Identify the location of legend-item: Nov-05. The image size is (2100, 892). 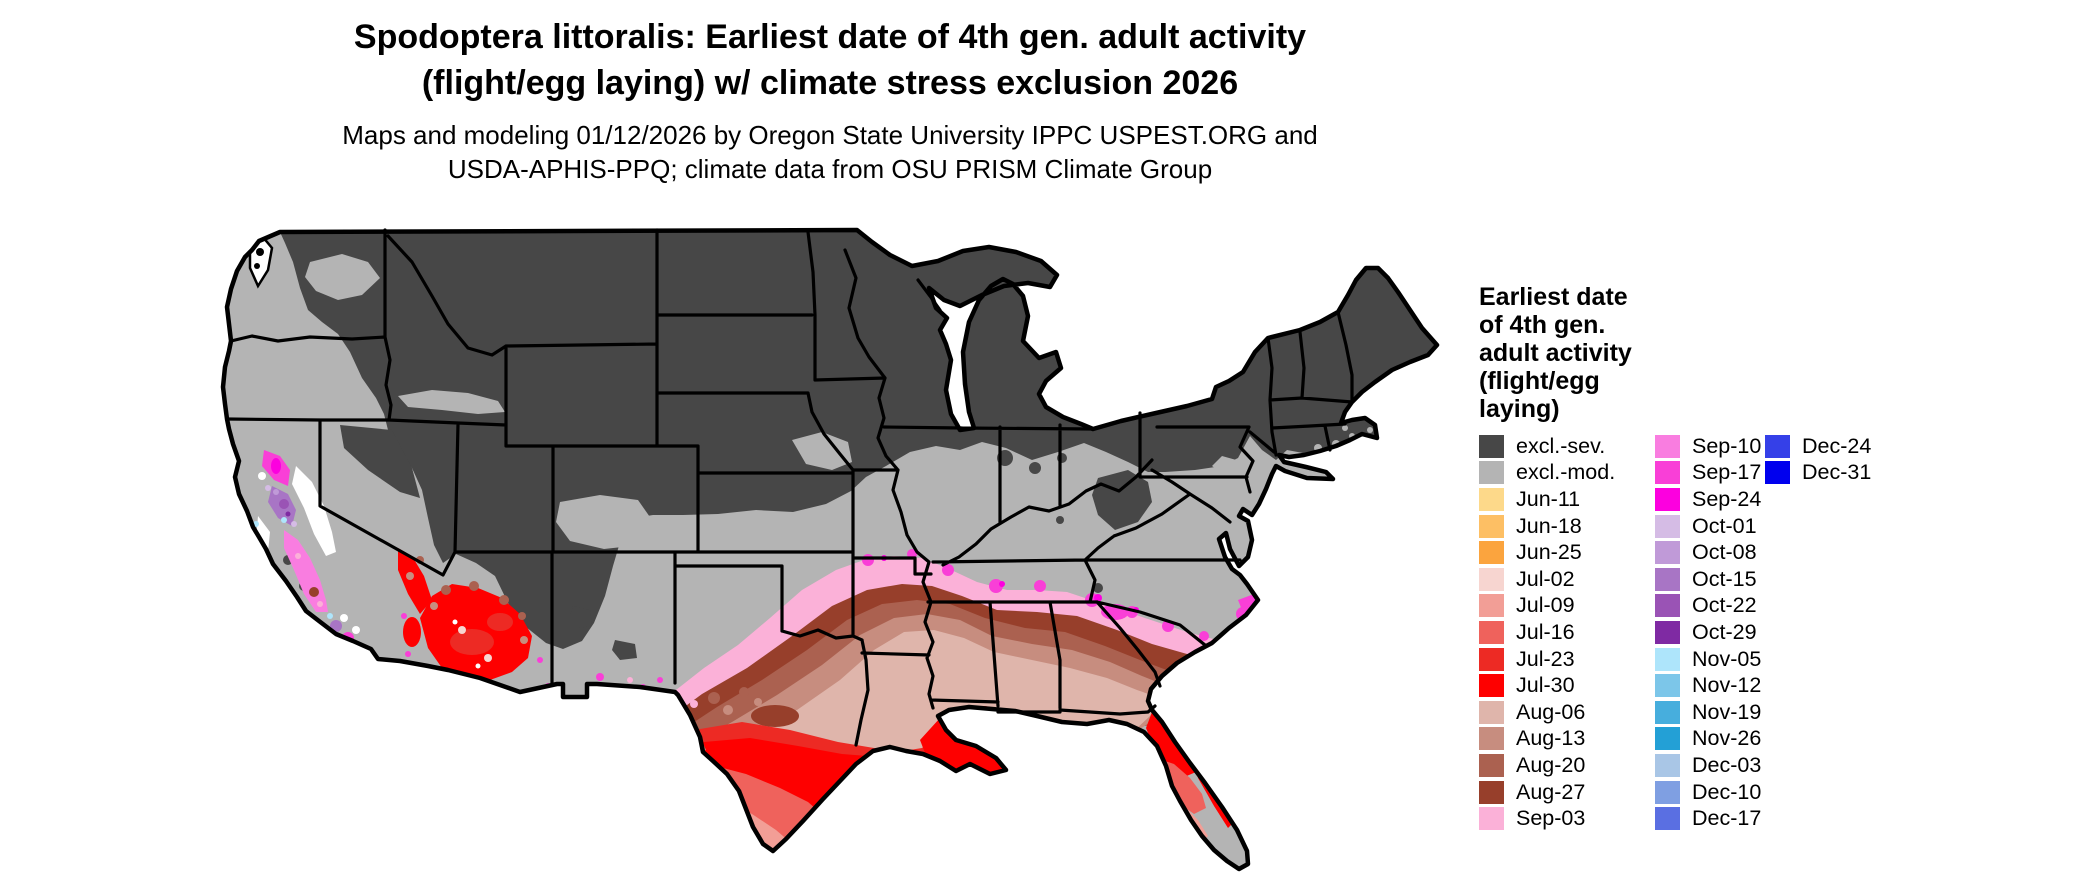
(1708, 659).